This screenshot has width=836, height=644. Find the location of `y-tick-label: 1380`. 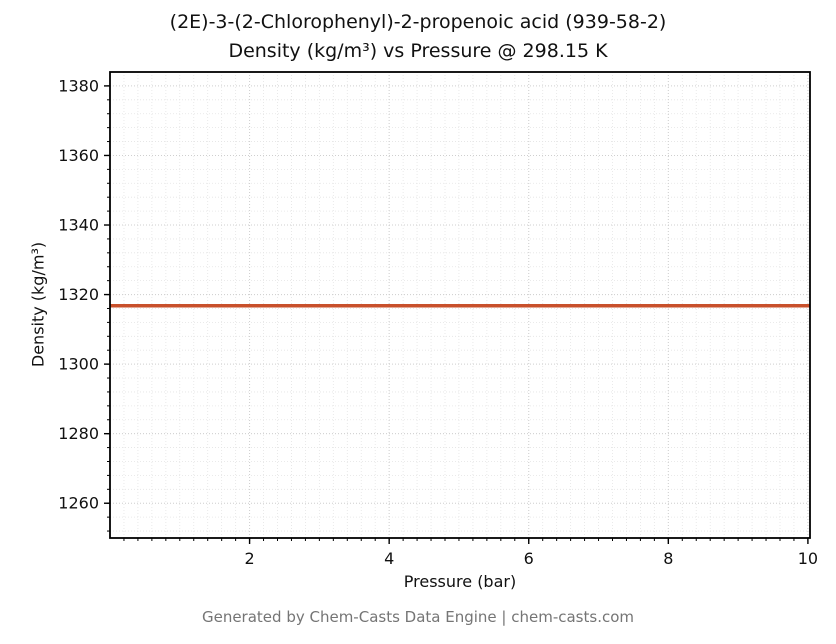

y-tick-label: 1380 is located at coordinates (78, 85).